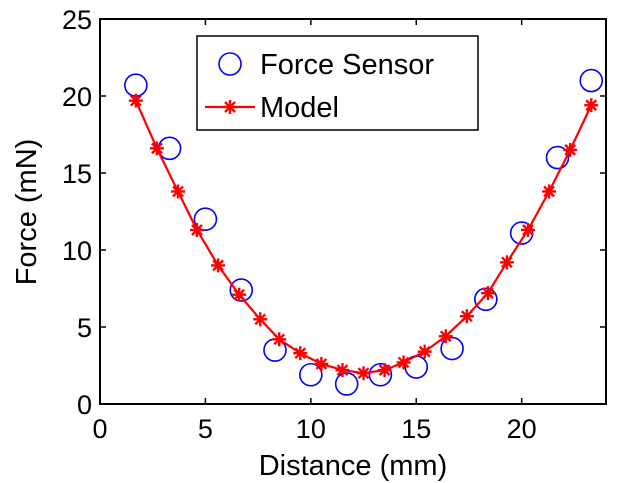 The height and width of the screenshot is (483, 620). What do you see at coordinates (205, 429) in the screenshot?
I see `x-tick-label: 5` at bounding box center [205, 429].